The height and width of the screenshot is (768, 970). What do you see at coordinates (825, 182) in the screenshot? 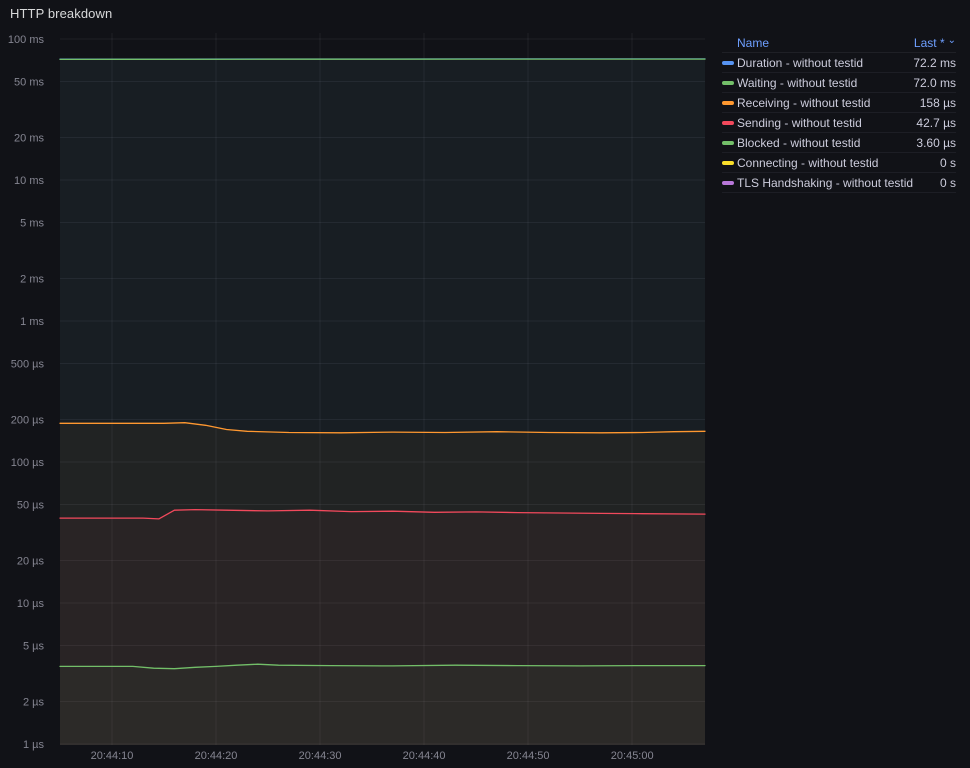
I see `legend-series-label: TLS Handshaking - without testid` at bounding box center [825, 182].